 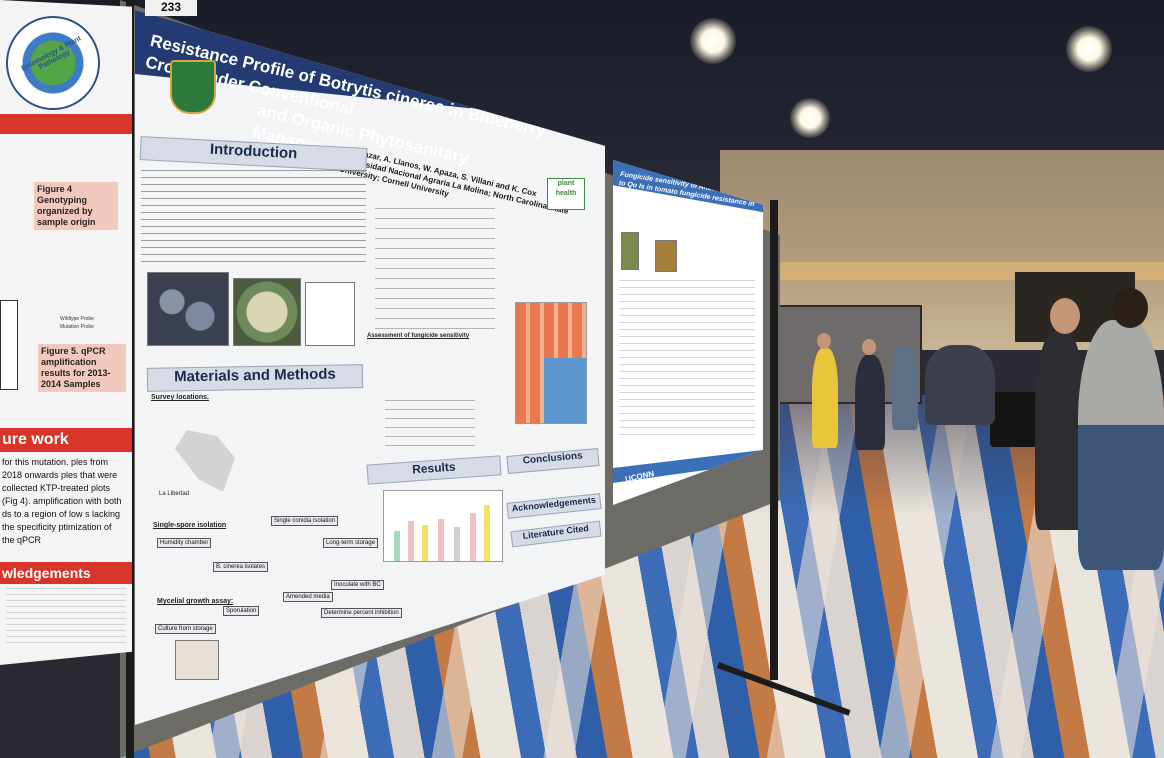 I want to click on blueberry-photo, so click(x=188, y=309).